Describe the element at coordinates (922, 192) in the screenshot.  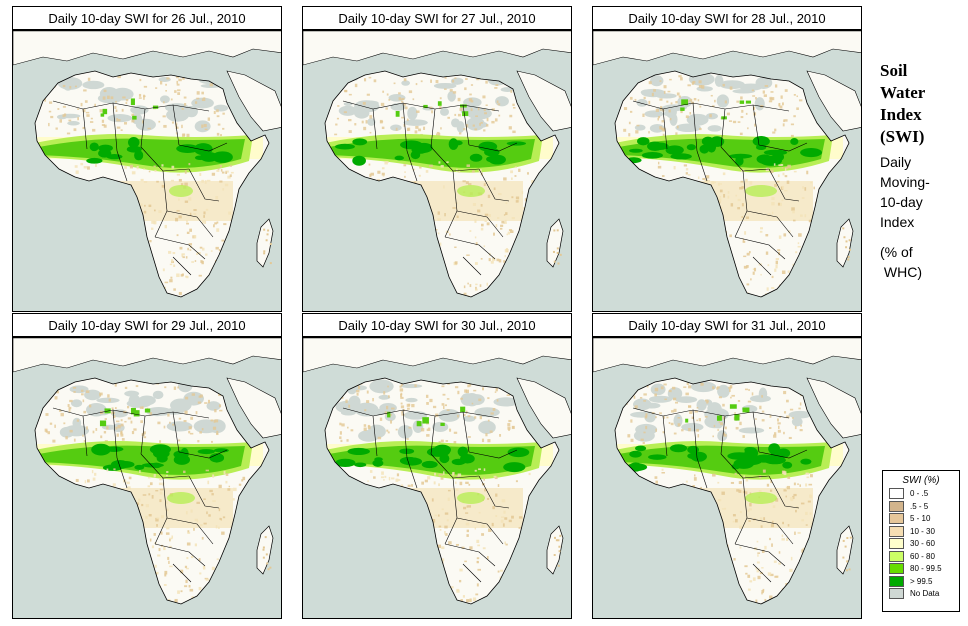
I see `side-subtitle: Daily Moving- 10-day Index` at that location.